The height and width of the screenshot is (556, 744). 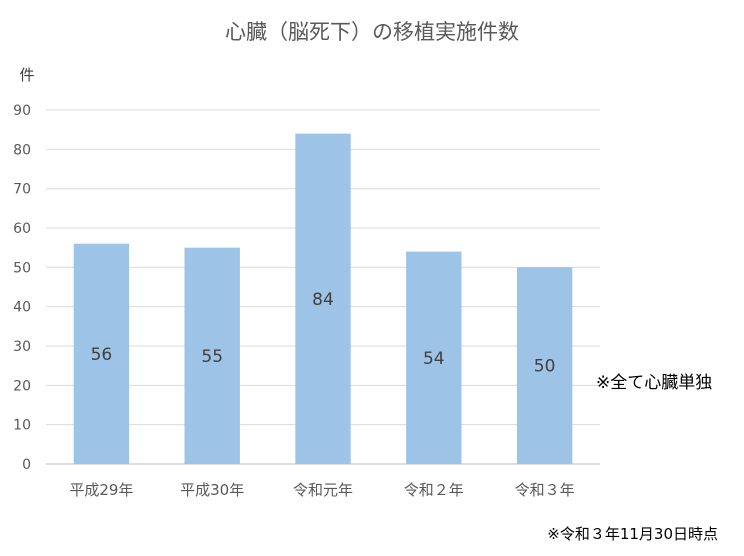 I want to click on y-tick-label: 70, so click(x=22, y=190).